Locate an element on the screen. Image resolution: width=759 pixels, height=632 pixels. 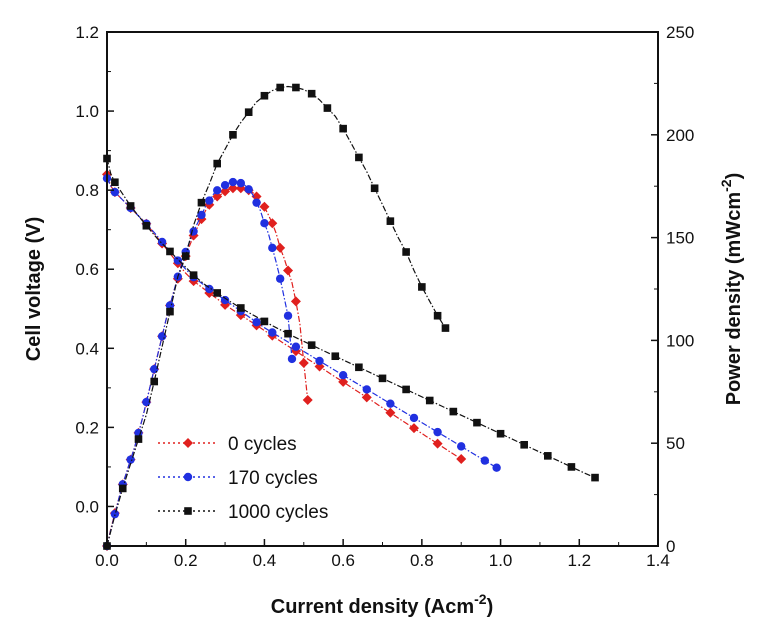
right-axis-title-sup: -2 is located at coordinates (726, 185).